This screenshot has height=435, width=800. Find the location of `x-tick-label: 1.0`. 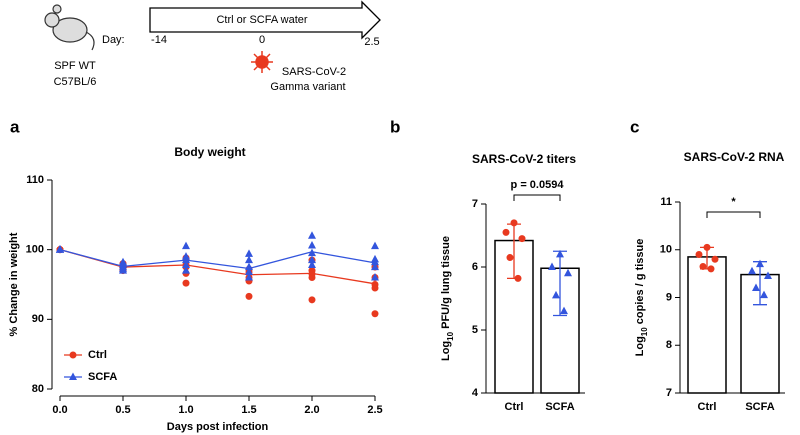

x-tick-label: 1.0 is located at coordinates (185, 410).